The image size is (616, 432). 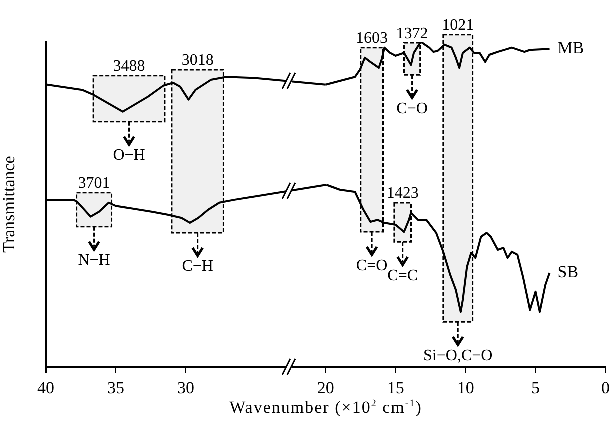 What do you see at coordinates (412, 109) in the screenshot?
I see `annotation: C−O` at bounding box center [412, 109].